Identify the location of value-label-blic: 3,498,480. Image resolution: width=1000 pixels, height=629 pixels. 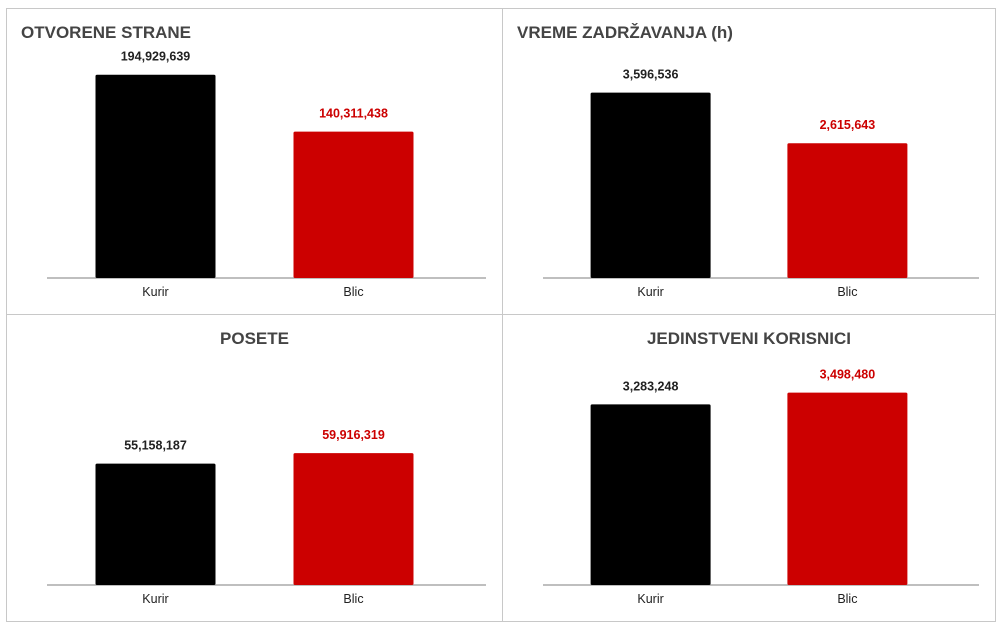
(848, 375).